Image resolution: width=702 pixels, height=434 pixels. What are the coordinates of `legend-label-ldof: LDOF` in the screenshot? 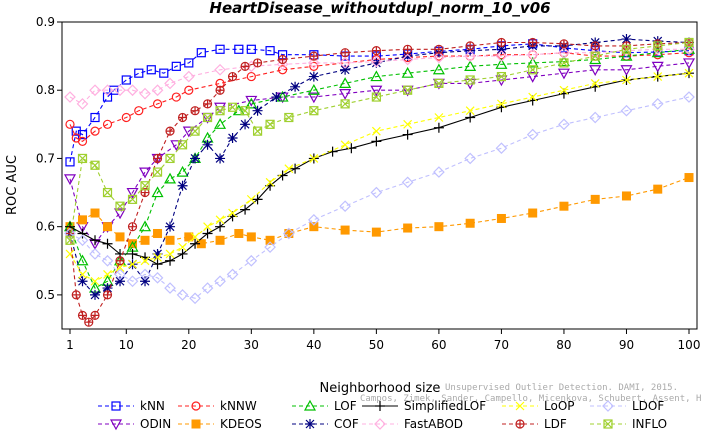 It's located at (648, 406).